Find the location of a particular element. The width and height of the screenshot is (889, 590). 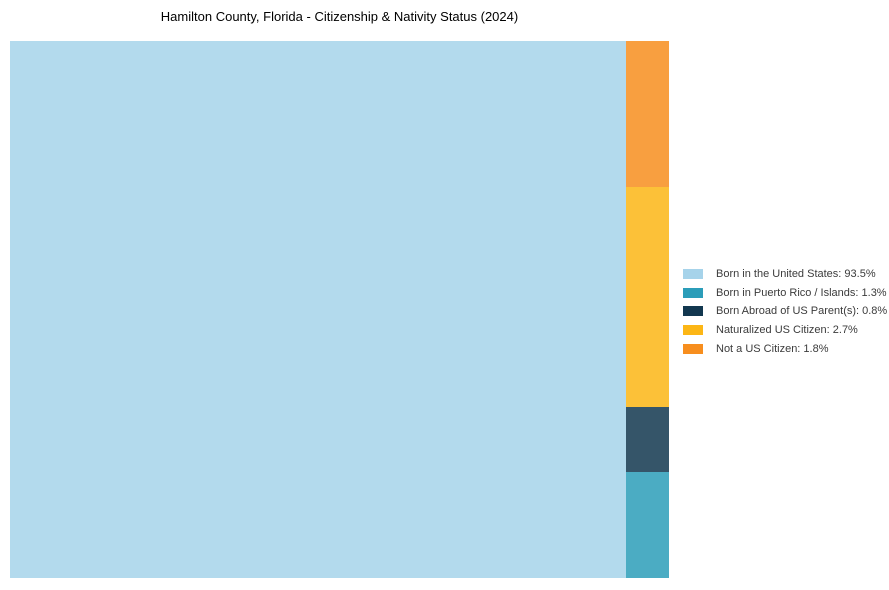

legend-item-born-abroad-of-us-parent-s: Born Abroad of US Parent(s): 0.8% is located at coordinates (785, 311).